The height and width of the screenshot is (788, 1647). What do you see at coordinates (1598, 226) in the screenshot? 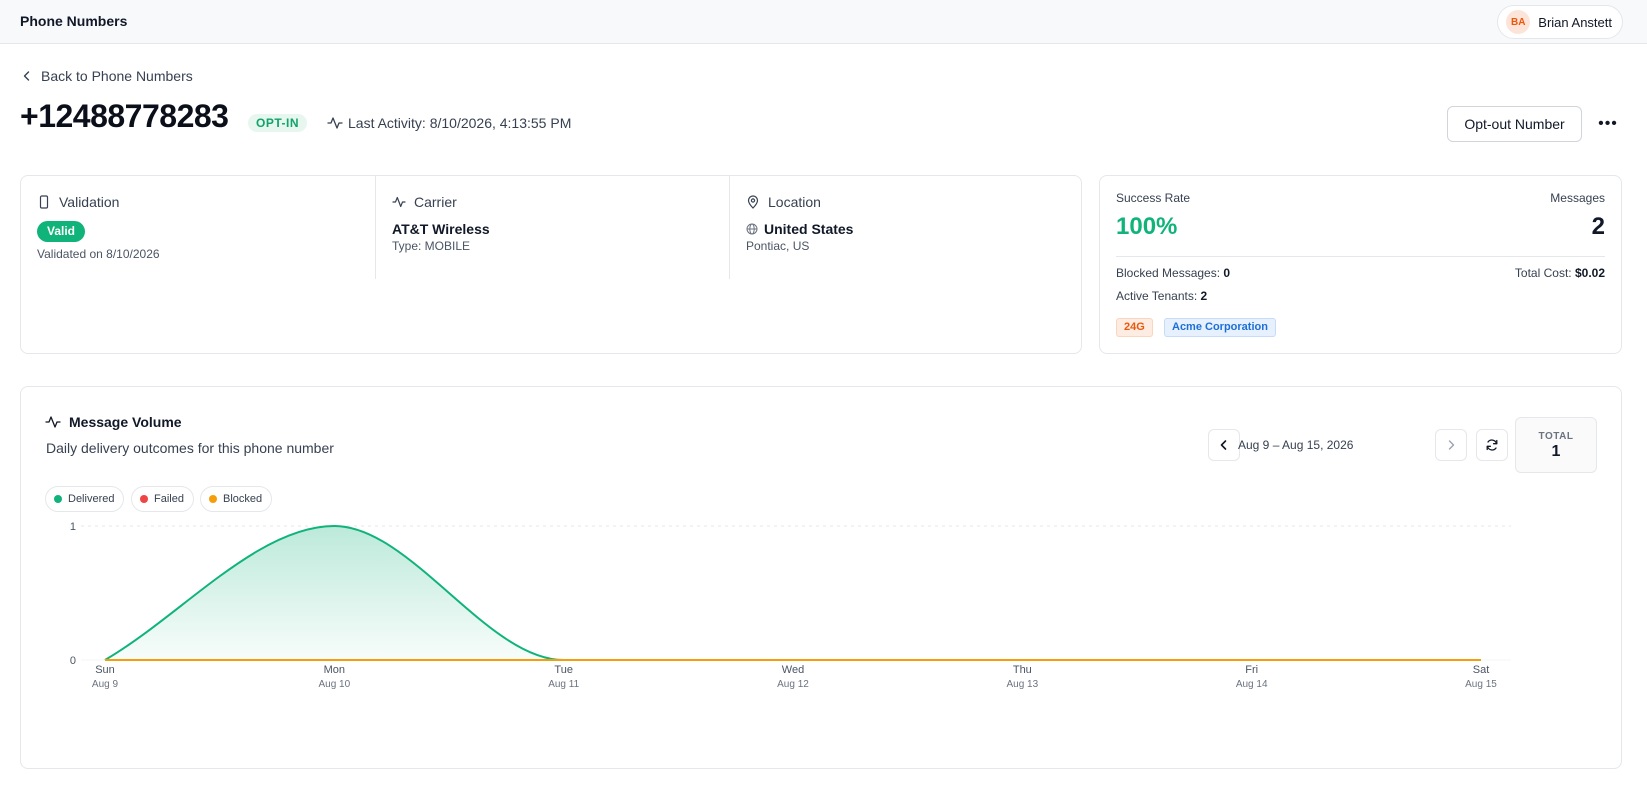
I see `messages-value: 2` at bounding box center [1598, 226].